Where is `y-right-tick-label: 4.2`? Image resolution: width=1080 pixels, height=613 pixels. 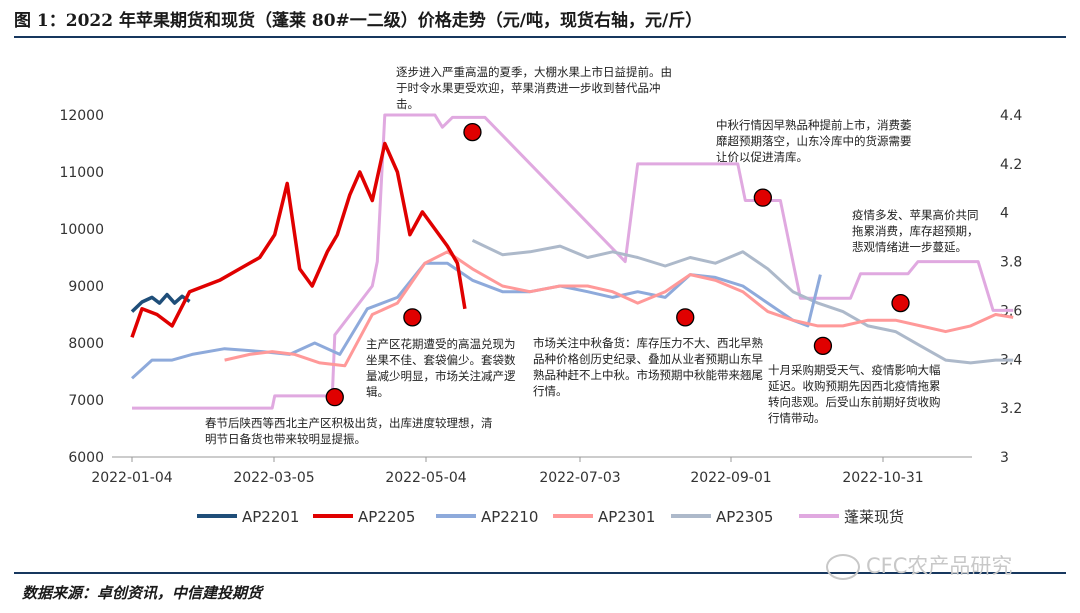 y-right-tick-label: 4.2 is located at coordinates (1011, 165).